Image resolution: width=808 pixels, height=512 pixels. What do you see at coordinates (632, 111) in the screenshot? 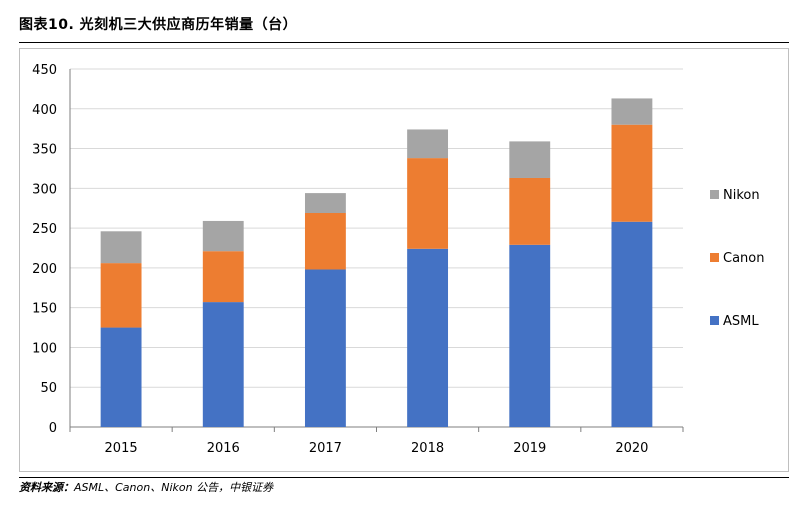
I see `bar-nikon-2020` at bounding box center [632, 111].